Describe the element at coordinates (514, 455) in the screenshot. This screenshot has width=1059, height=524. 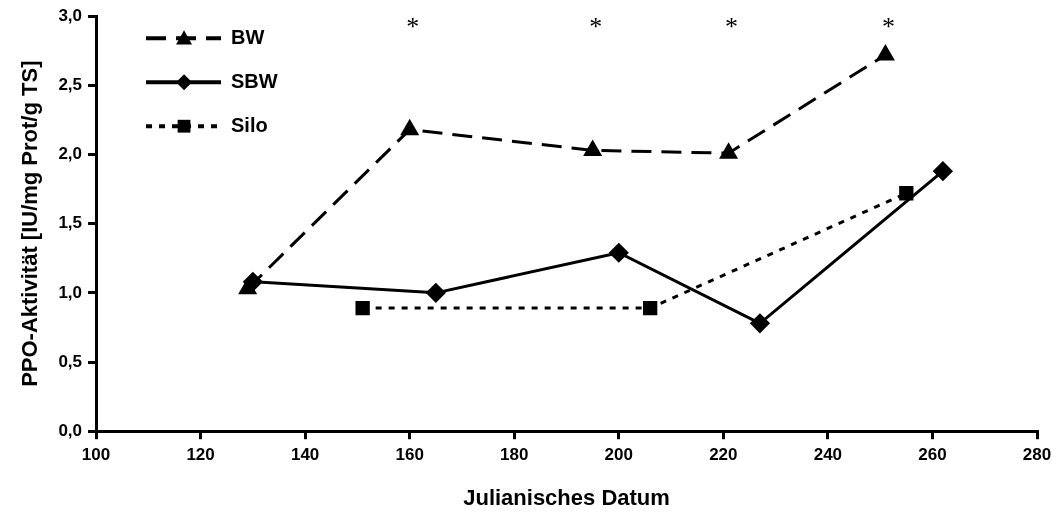
I see `x-tick-label: 180` at that location.